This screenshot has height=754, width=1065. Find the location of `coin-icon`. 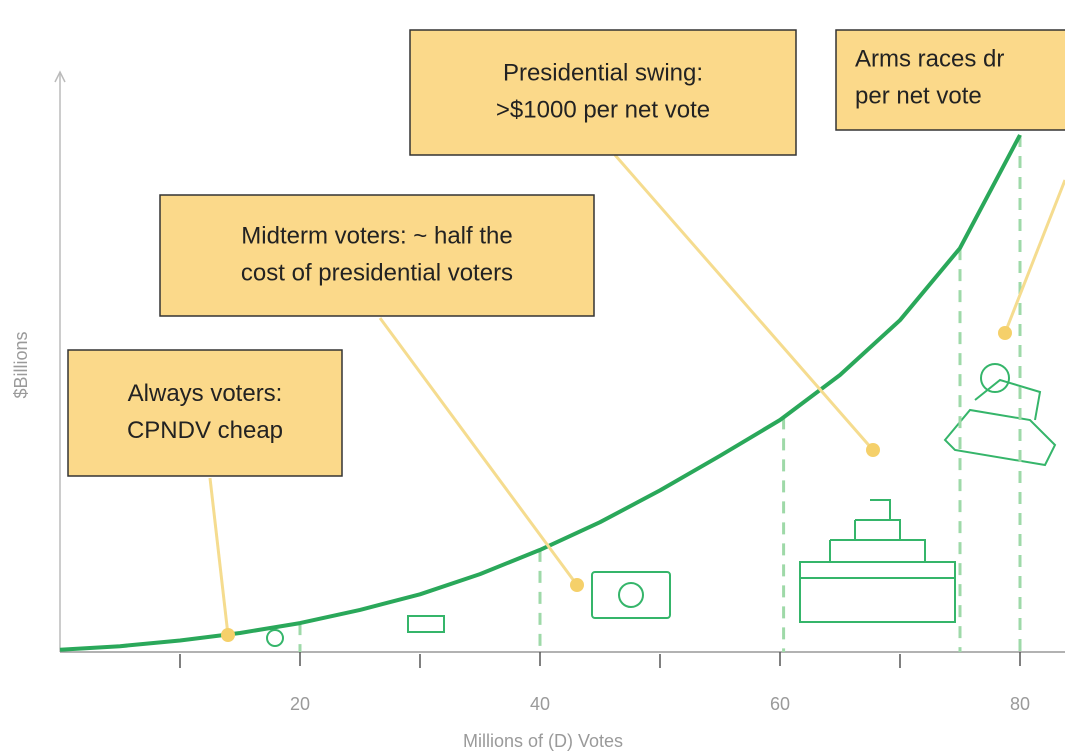

coin-icon is located at coordinates (275, 638).